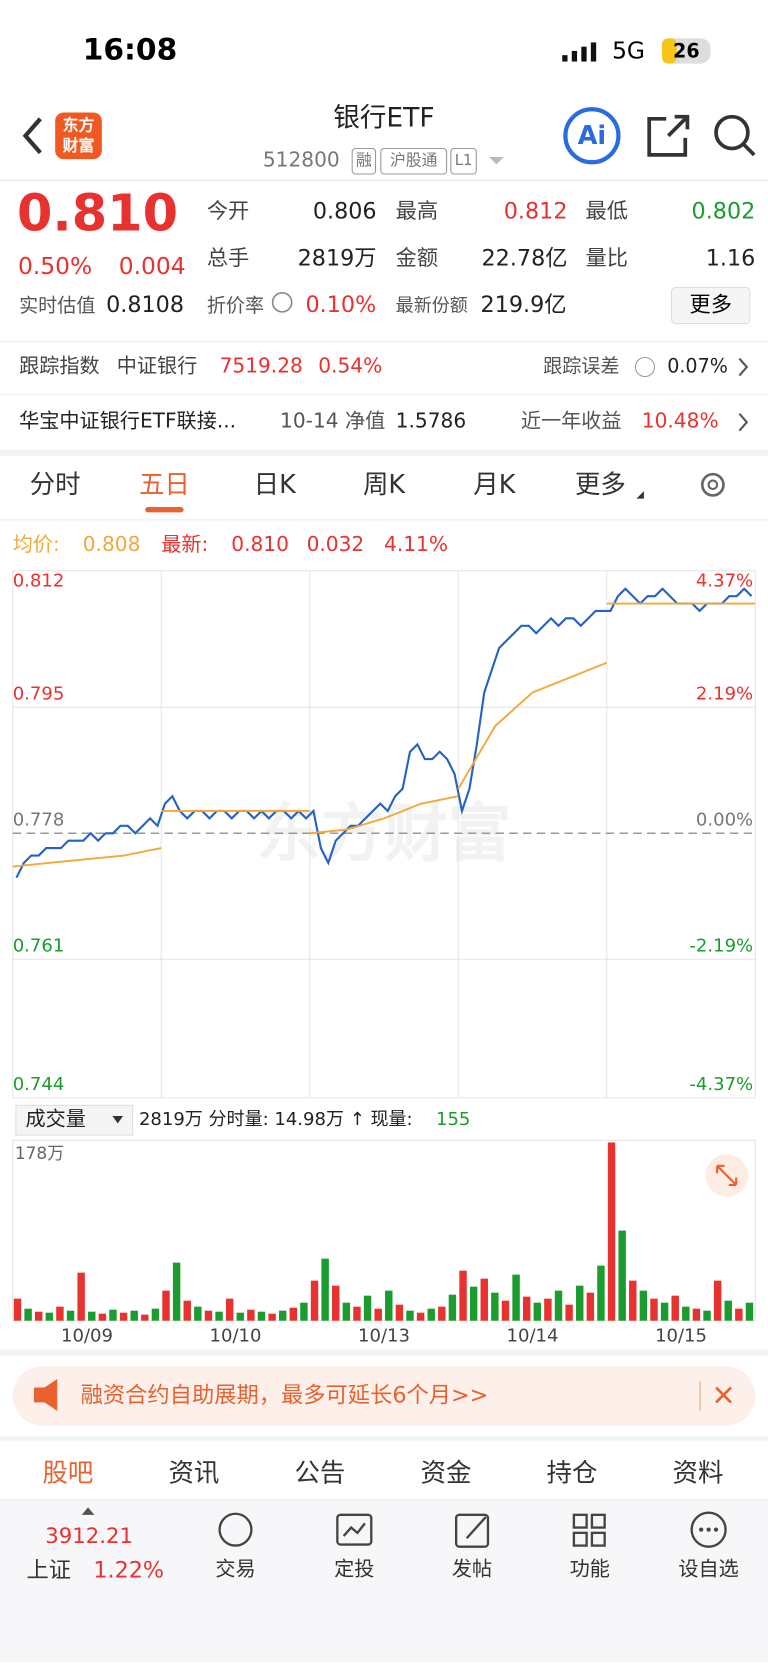 The height and width of the screenshot is (1667, 768). Describe the element at coordinates (164, 485) in the screenshot. I see `tab: 五日` at that location.